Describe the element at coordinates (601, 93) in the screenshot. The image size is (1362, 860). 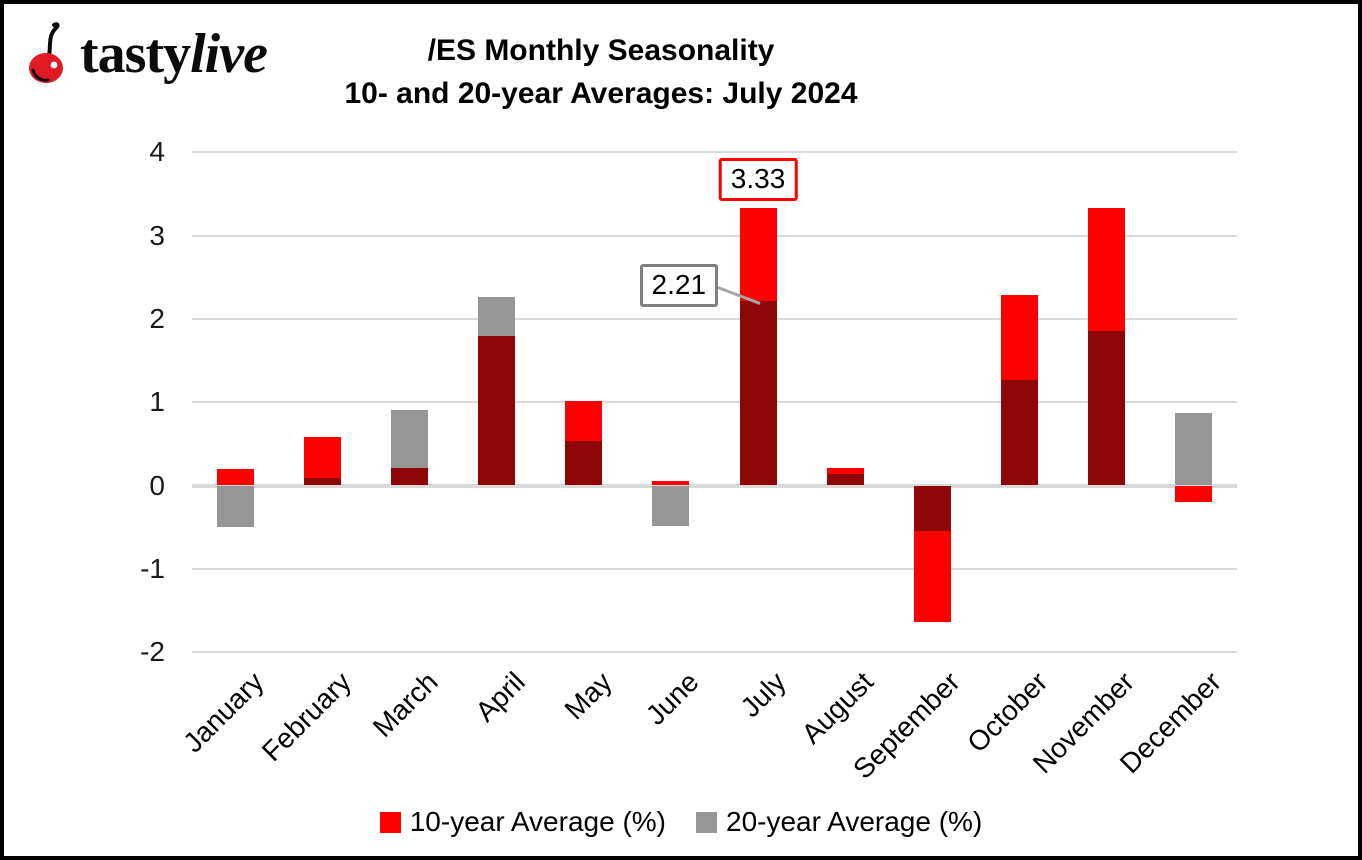
I see `chart-title-line2: 10- and 20-year Averages: July 2024` at that location.